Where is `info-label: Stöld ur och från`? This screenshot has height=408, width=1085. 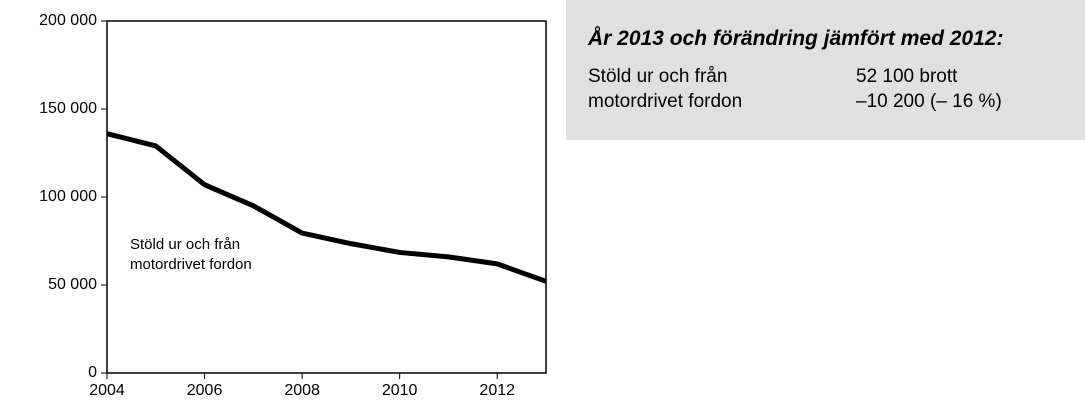
info-label: Stöld ur och från is located at coordinates (658, 76).